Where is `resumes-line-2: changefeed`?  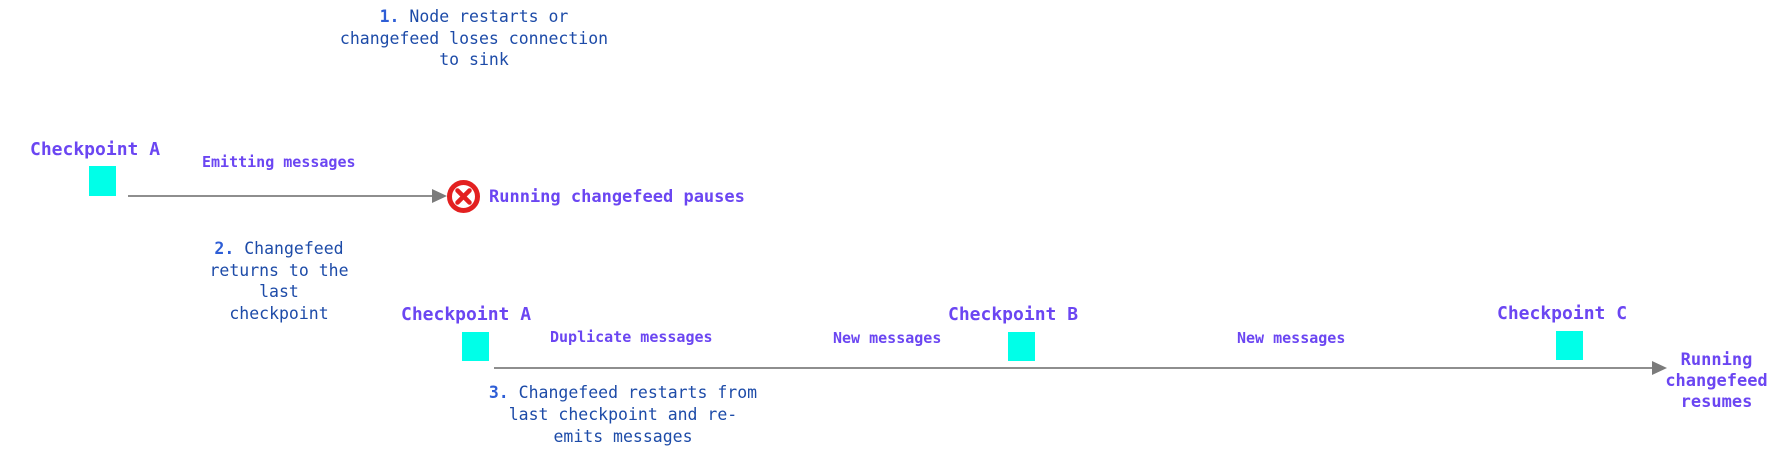 resumes-line-2: changefeed is located at coordinates (1716, 381).